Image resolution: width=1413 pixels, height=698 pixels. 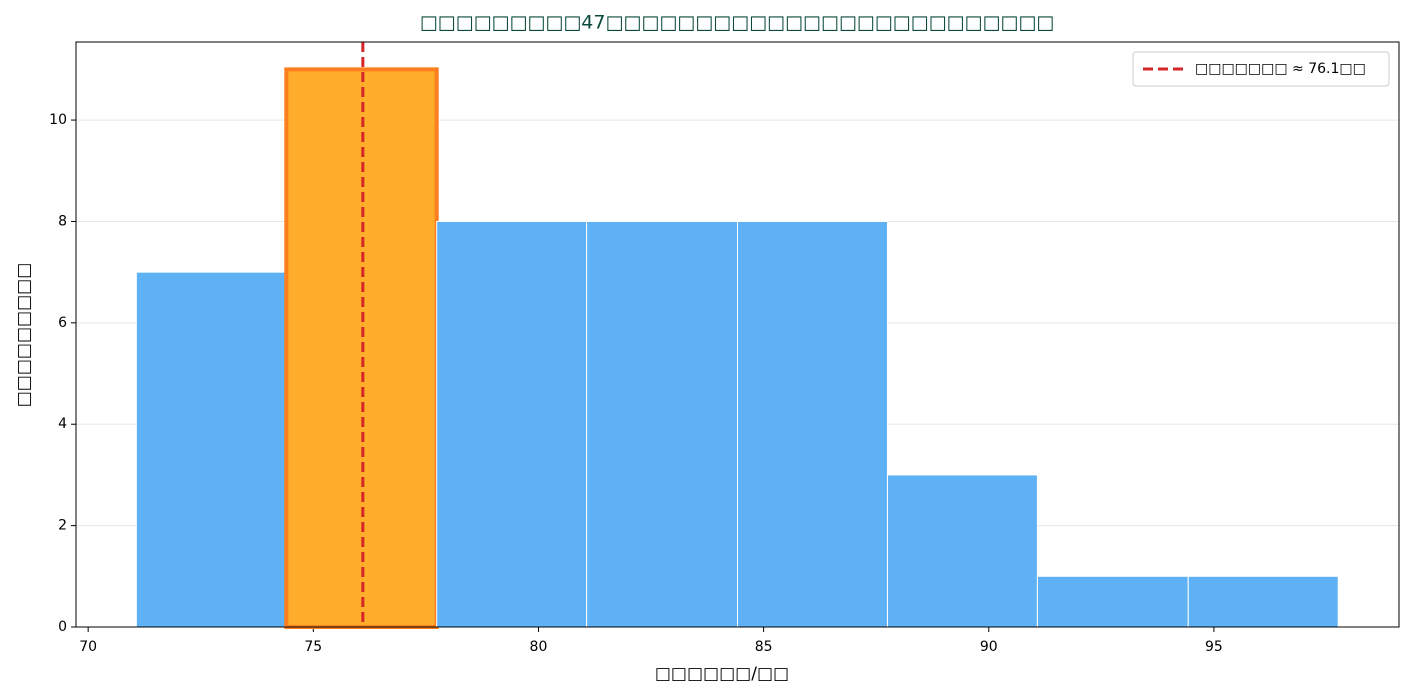 I want to click on chart-title: □□□□□□□□□47□□□□□□□□□□□□□□□□□□□□□□□□□, so click(x=737, y=23).